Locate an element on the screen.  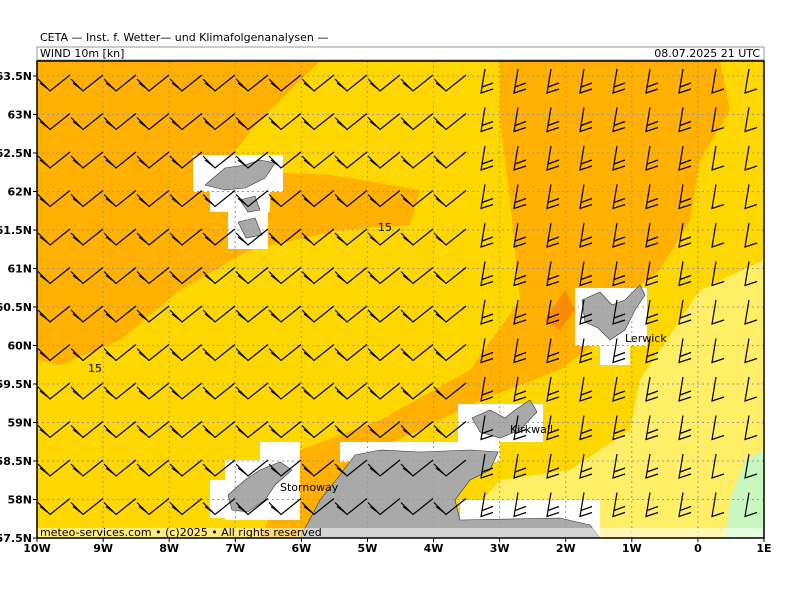
lon-label: 1E is located at coordinates (763, 548).